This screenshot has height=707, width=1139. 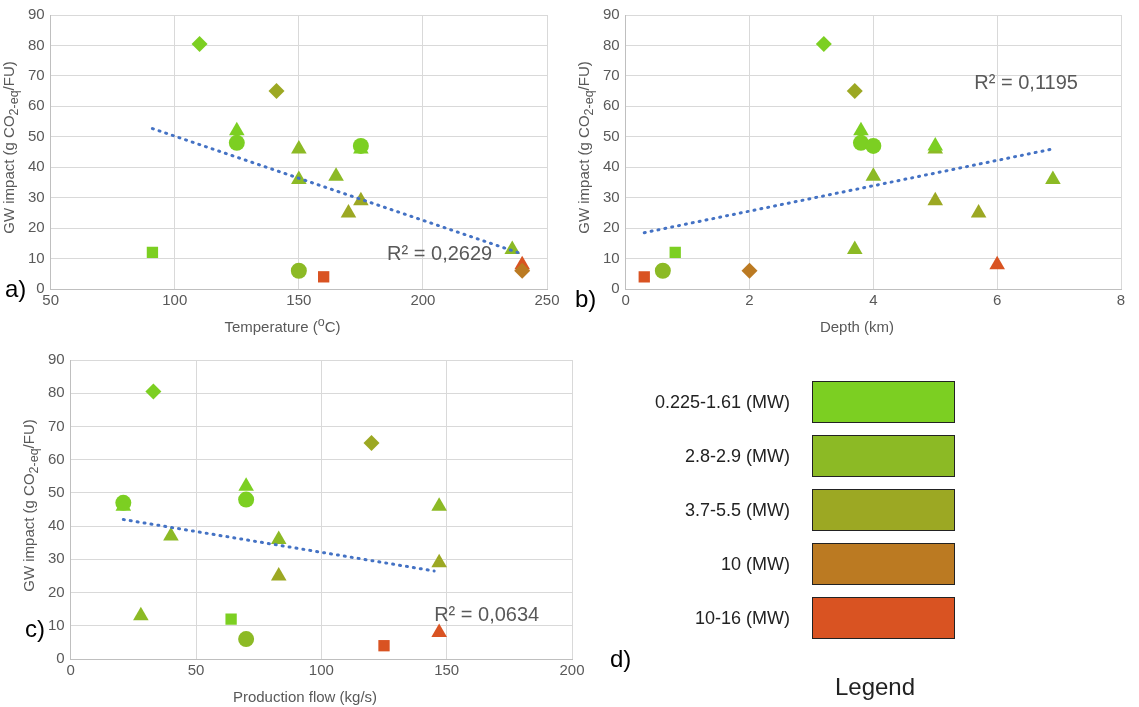 What do you see at coordinates (1026, 82) in the screenshot?
I see `annotation: R² = 0,1195` at bounding box center [1026, 82].